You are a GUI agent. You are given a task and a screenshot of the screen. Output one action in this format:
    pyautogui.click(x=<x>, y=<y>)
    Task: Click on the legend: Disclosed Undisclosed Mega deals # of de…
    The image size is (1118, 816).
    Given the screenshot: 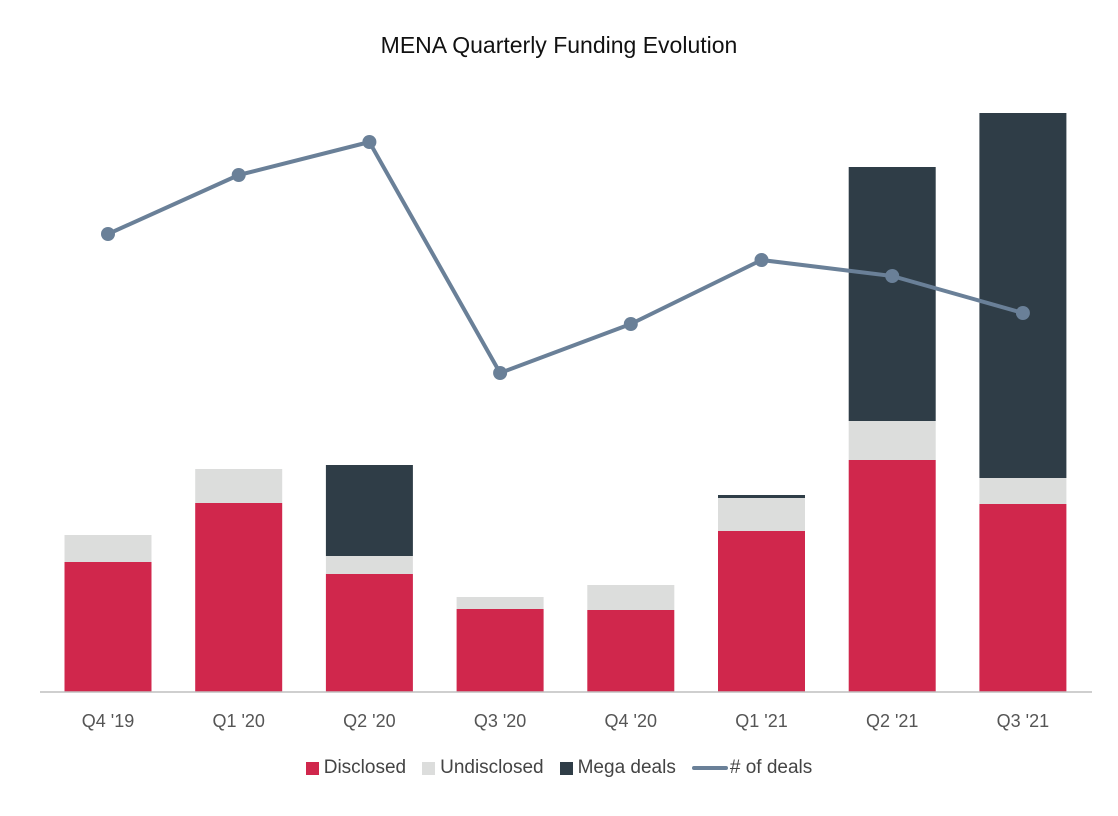 What is the action you would take?
    pyautogui.click(x=559, y=768)
    